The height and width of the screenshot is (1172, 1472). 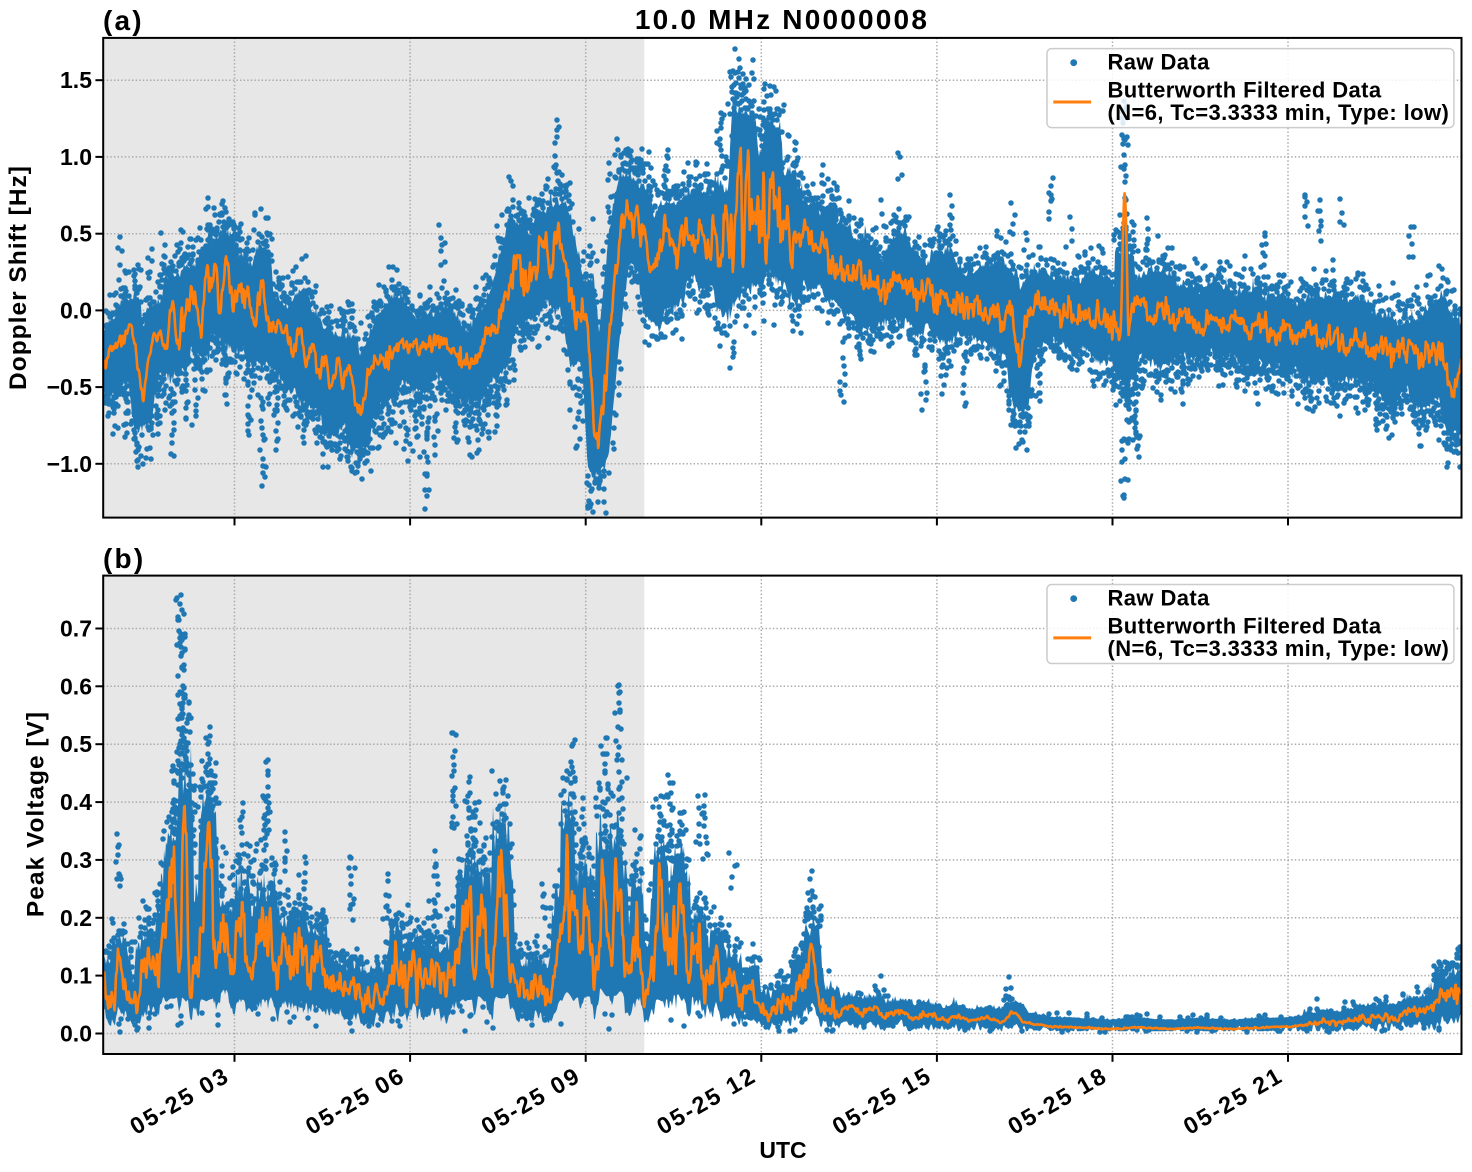 What do you see at coordinates (76, 80) in the screenshot?
I see `svg-text: 1.5` at bounding box center [76, 80].